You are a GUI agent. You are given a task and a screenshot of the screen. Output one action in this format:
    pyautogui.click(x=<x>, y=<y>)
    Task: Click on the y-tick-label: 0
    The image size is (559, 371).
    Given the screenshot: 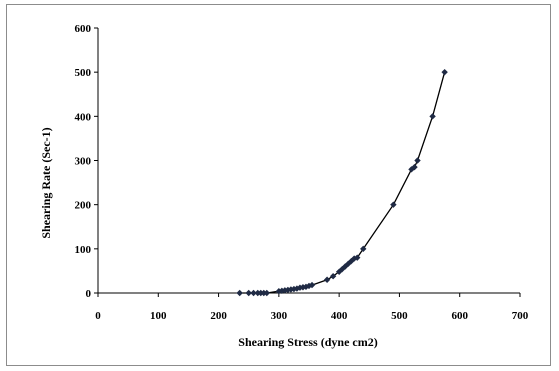 What is the action you would take?
    pyautogui.click(x=89, y=294)
    